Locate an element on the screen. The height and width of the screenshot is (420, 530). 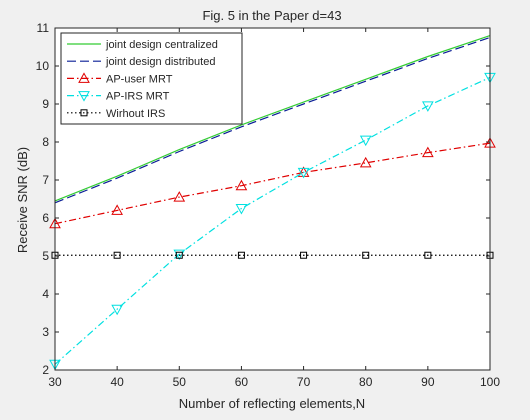
y-tick-label: 3 is located at coordinates (45, 332).